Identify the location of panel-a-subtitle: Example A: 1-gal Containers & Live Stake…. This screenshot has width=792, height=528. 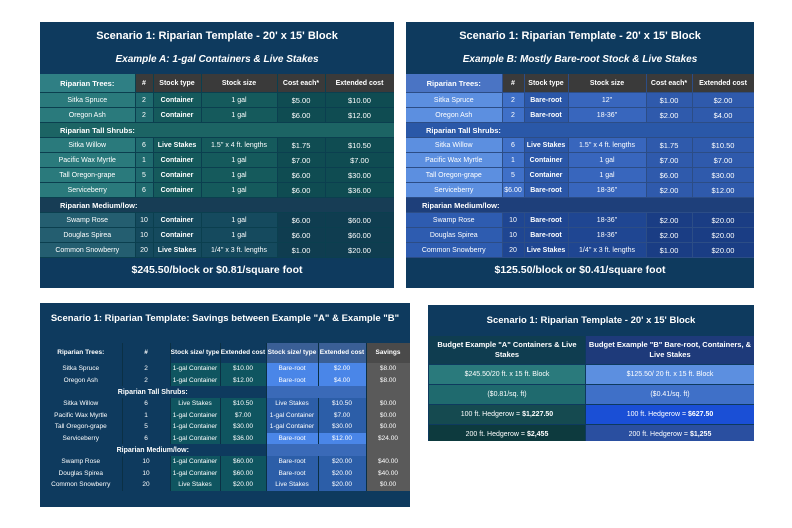
(217, 59).